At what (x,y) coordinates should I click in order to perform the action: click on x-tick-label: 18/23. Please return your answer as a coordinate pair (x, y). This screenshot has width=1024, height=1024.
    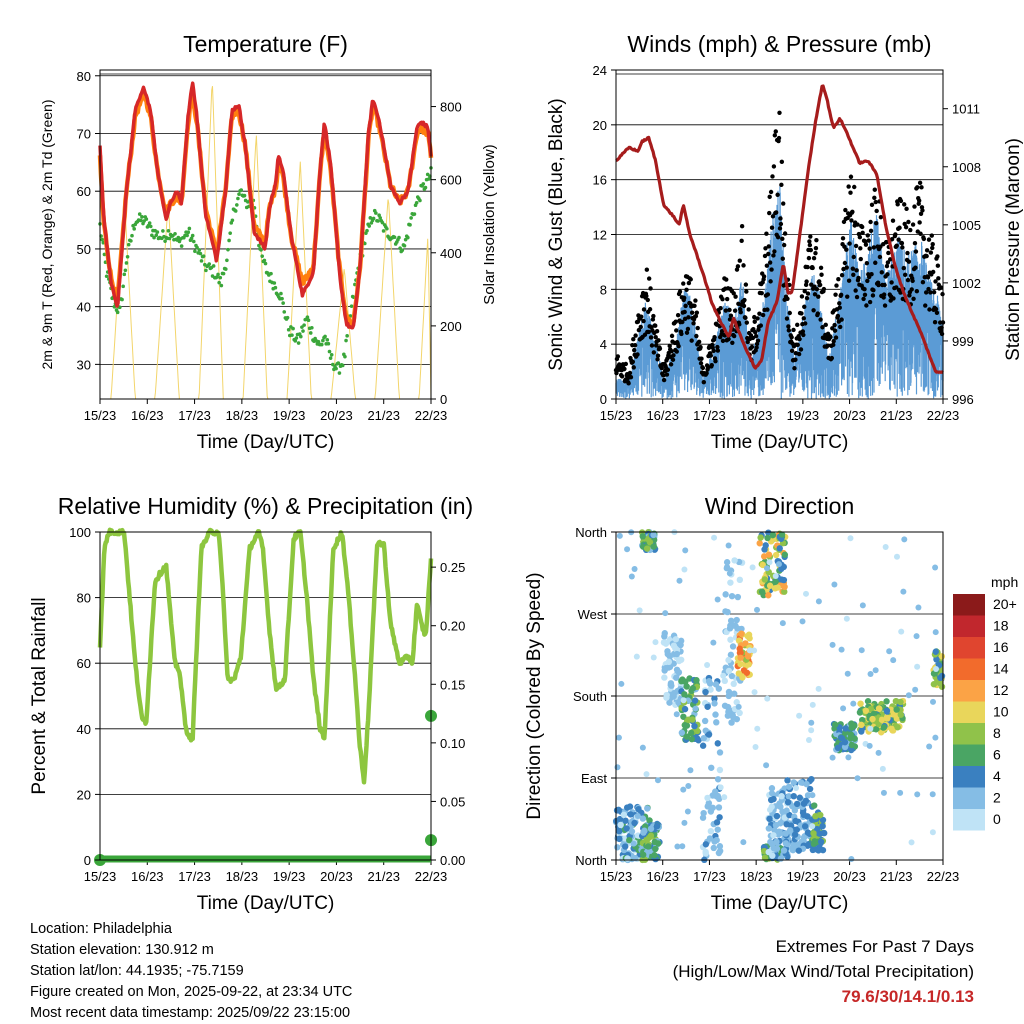
    Looking at the image, I should click on (242, 415).